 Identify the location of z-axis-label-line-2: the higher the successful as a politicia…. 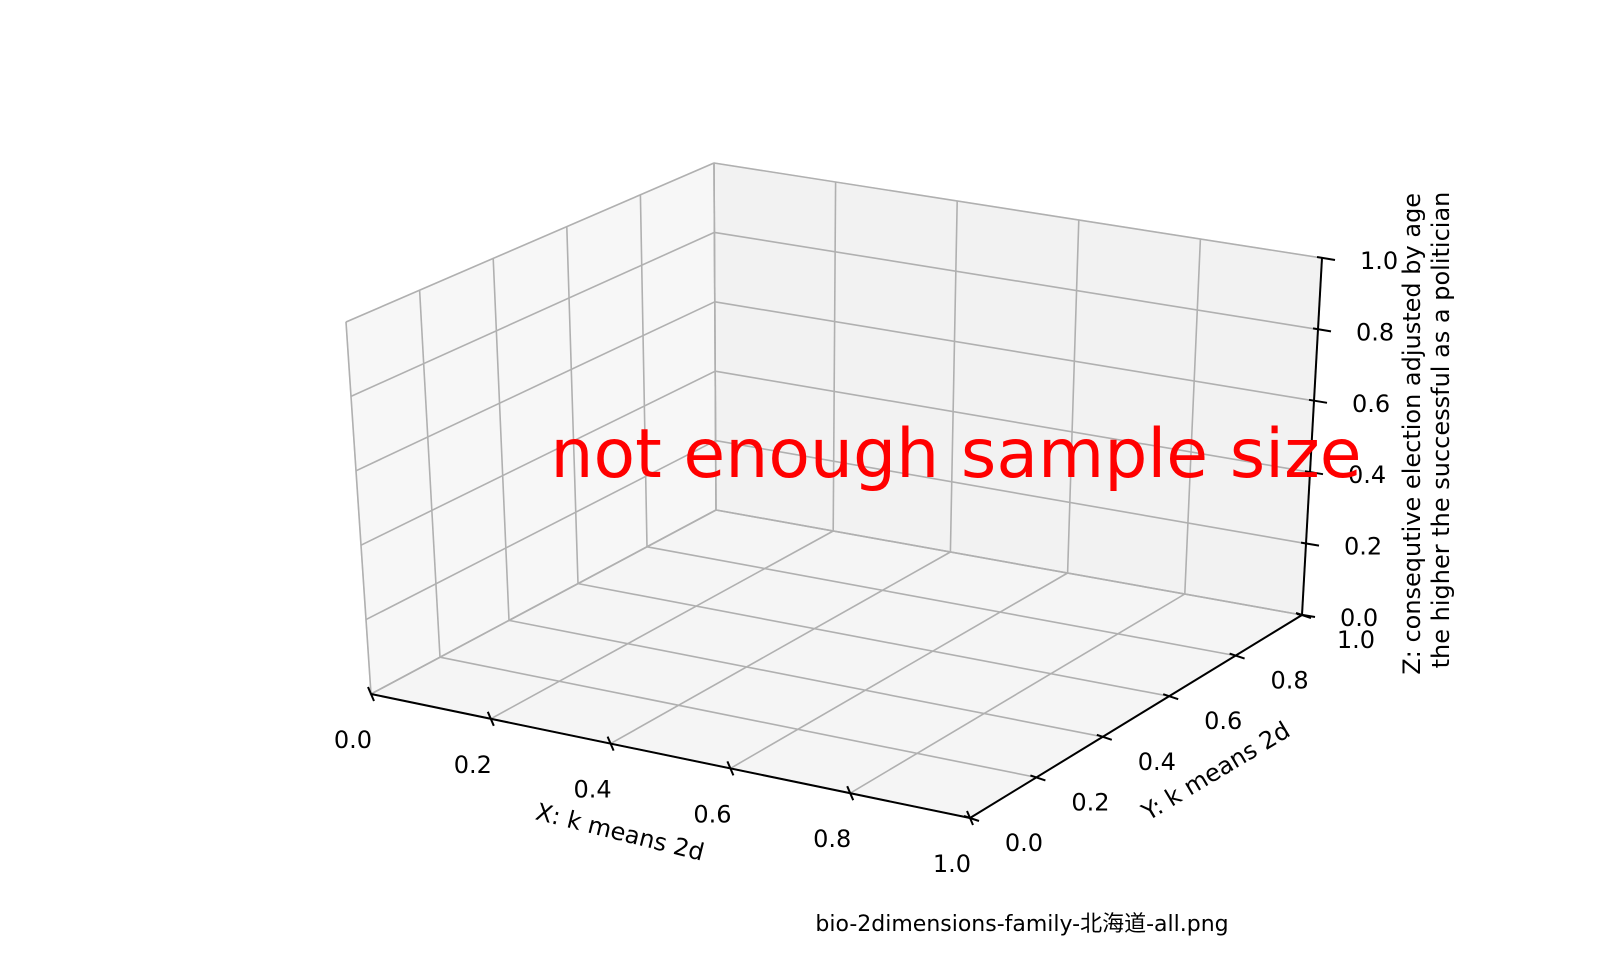
(1441, 430).